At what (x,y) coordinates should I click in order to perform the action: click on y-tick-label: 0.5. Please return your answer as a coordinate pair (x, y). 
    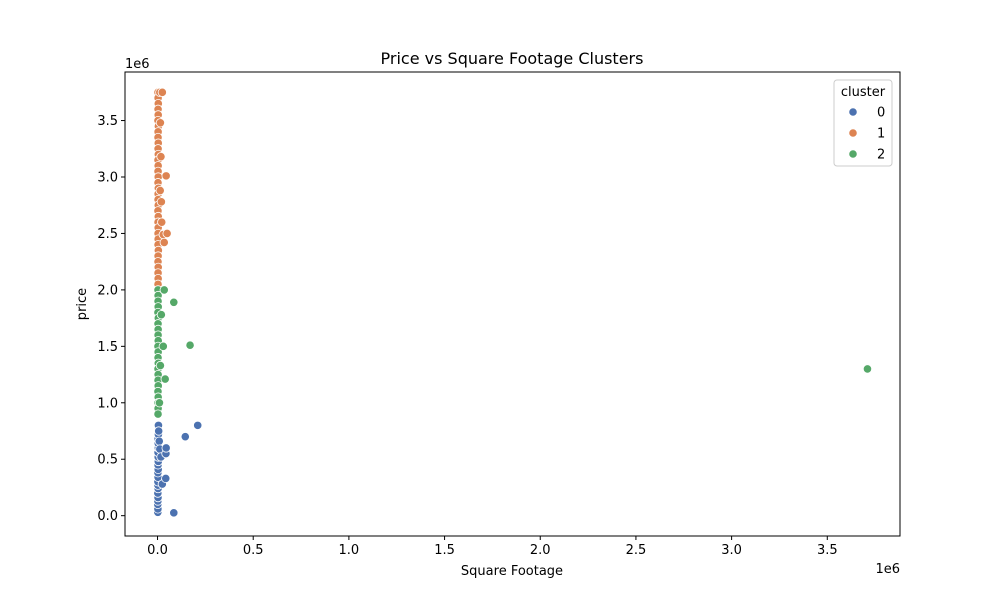
    Looking at the image, I should click on (107, 460).